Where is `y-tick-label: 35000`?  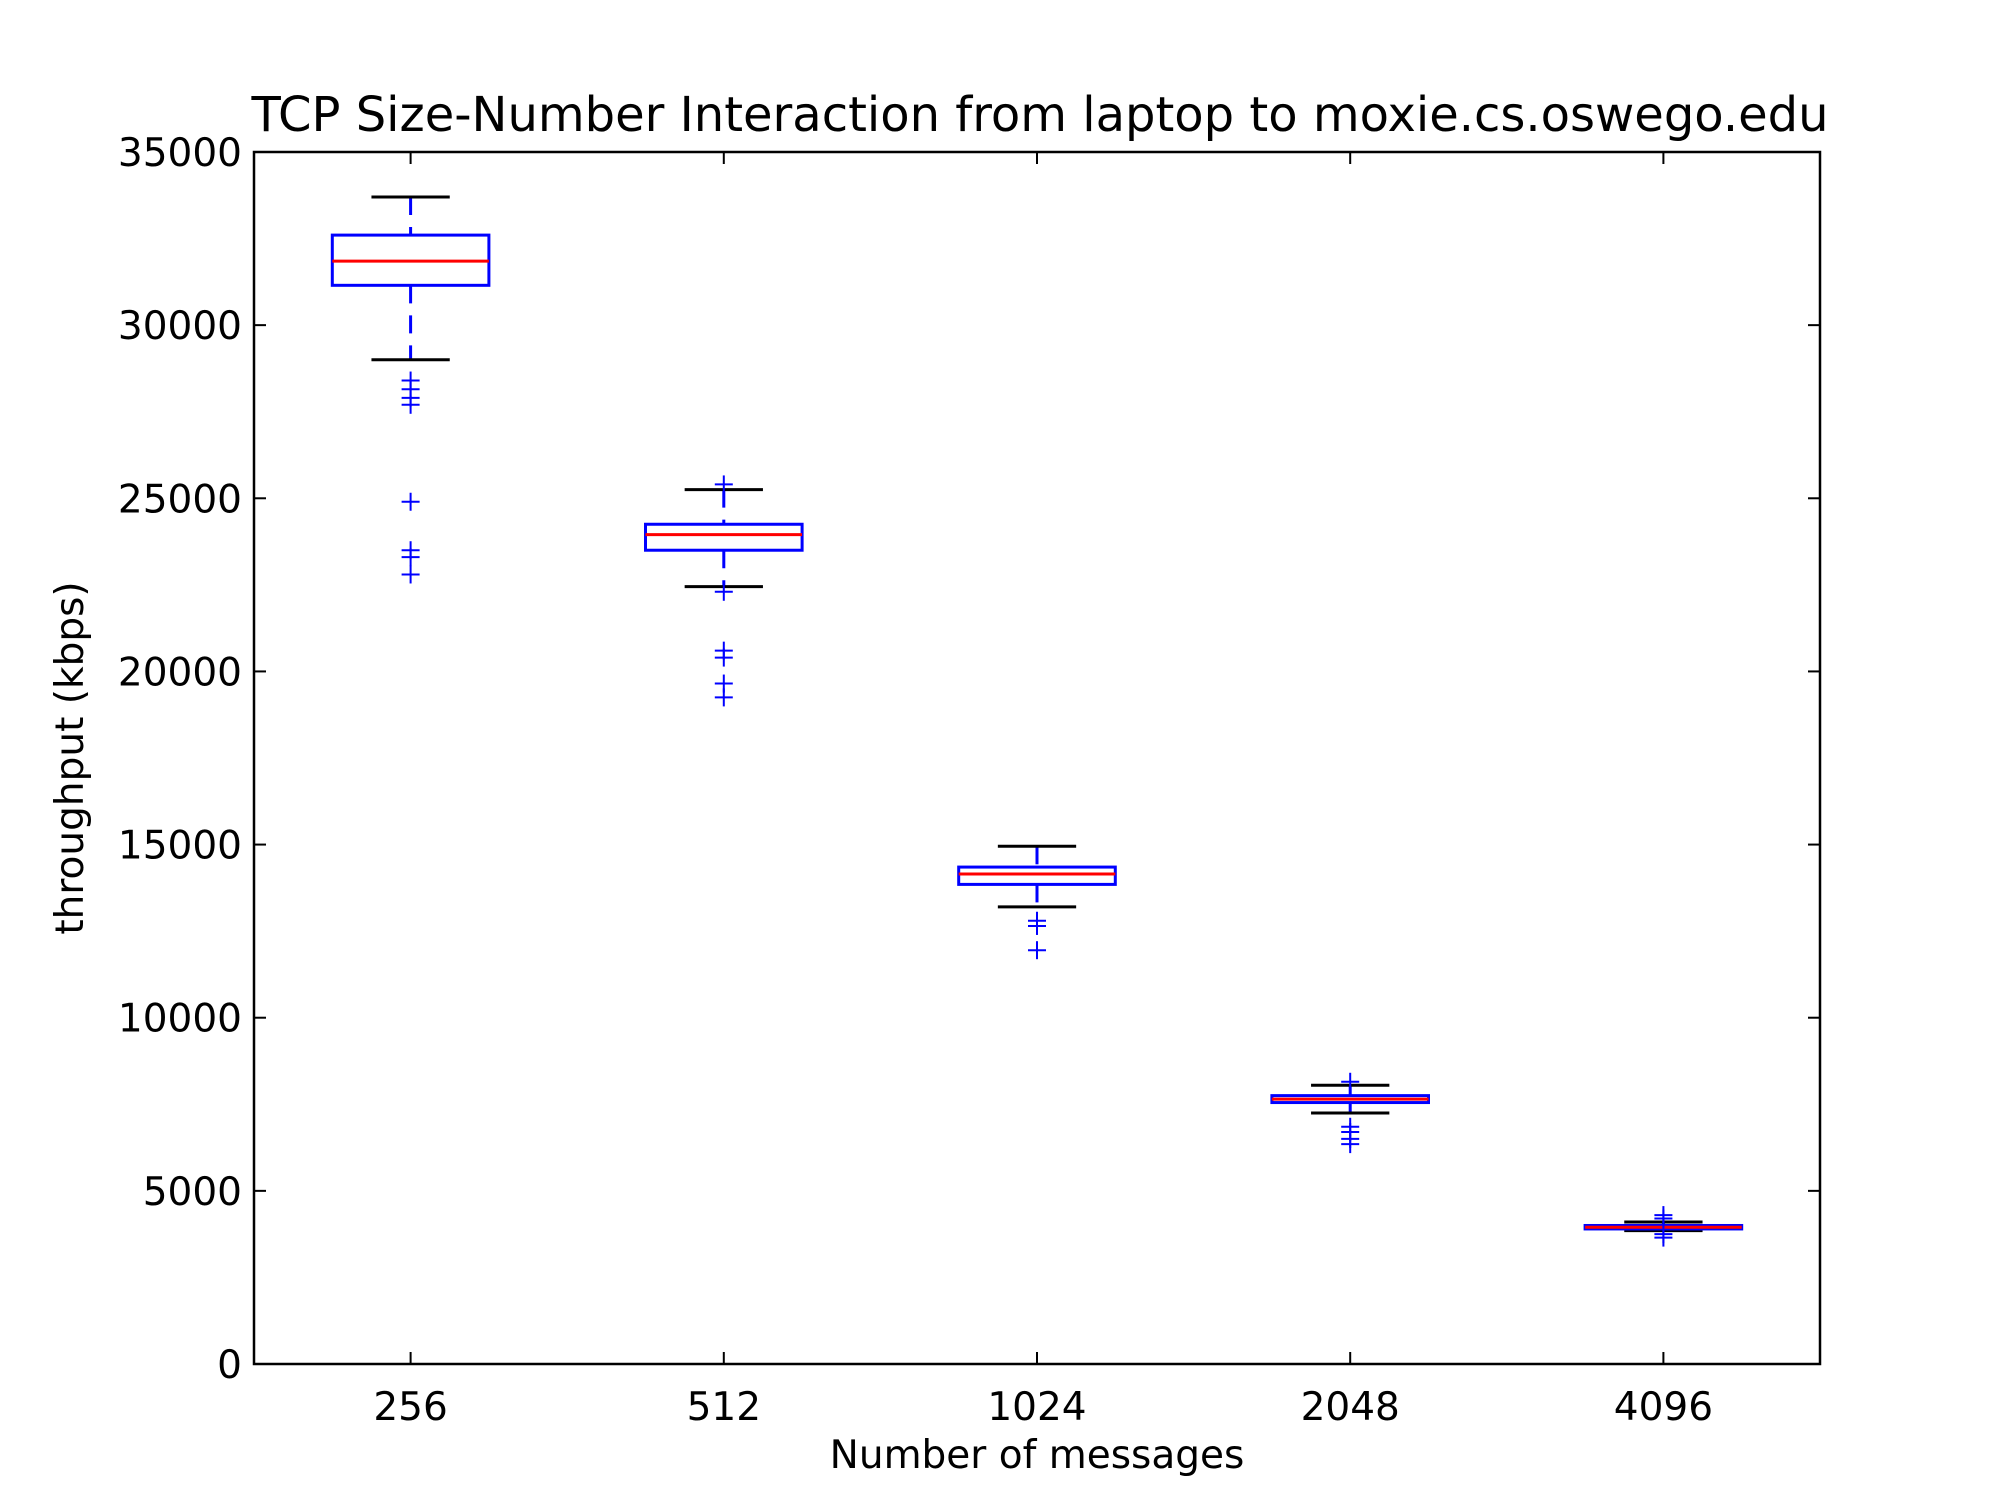 y-tick-label: 35000 is located at coordinates (180, 153).